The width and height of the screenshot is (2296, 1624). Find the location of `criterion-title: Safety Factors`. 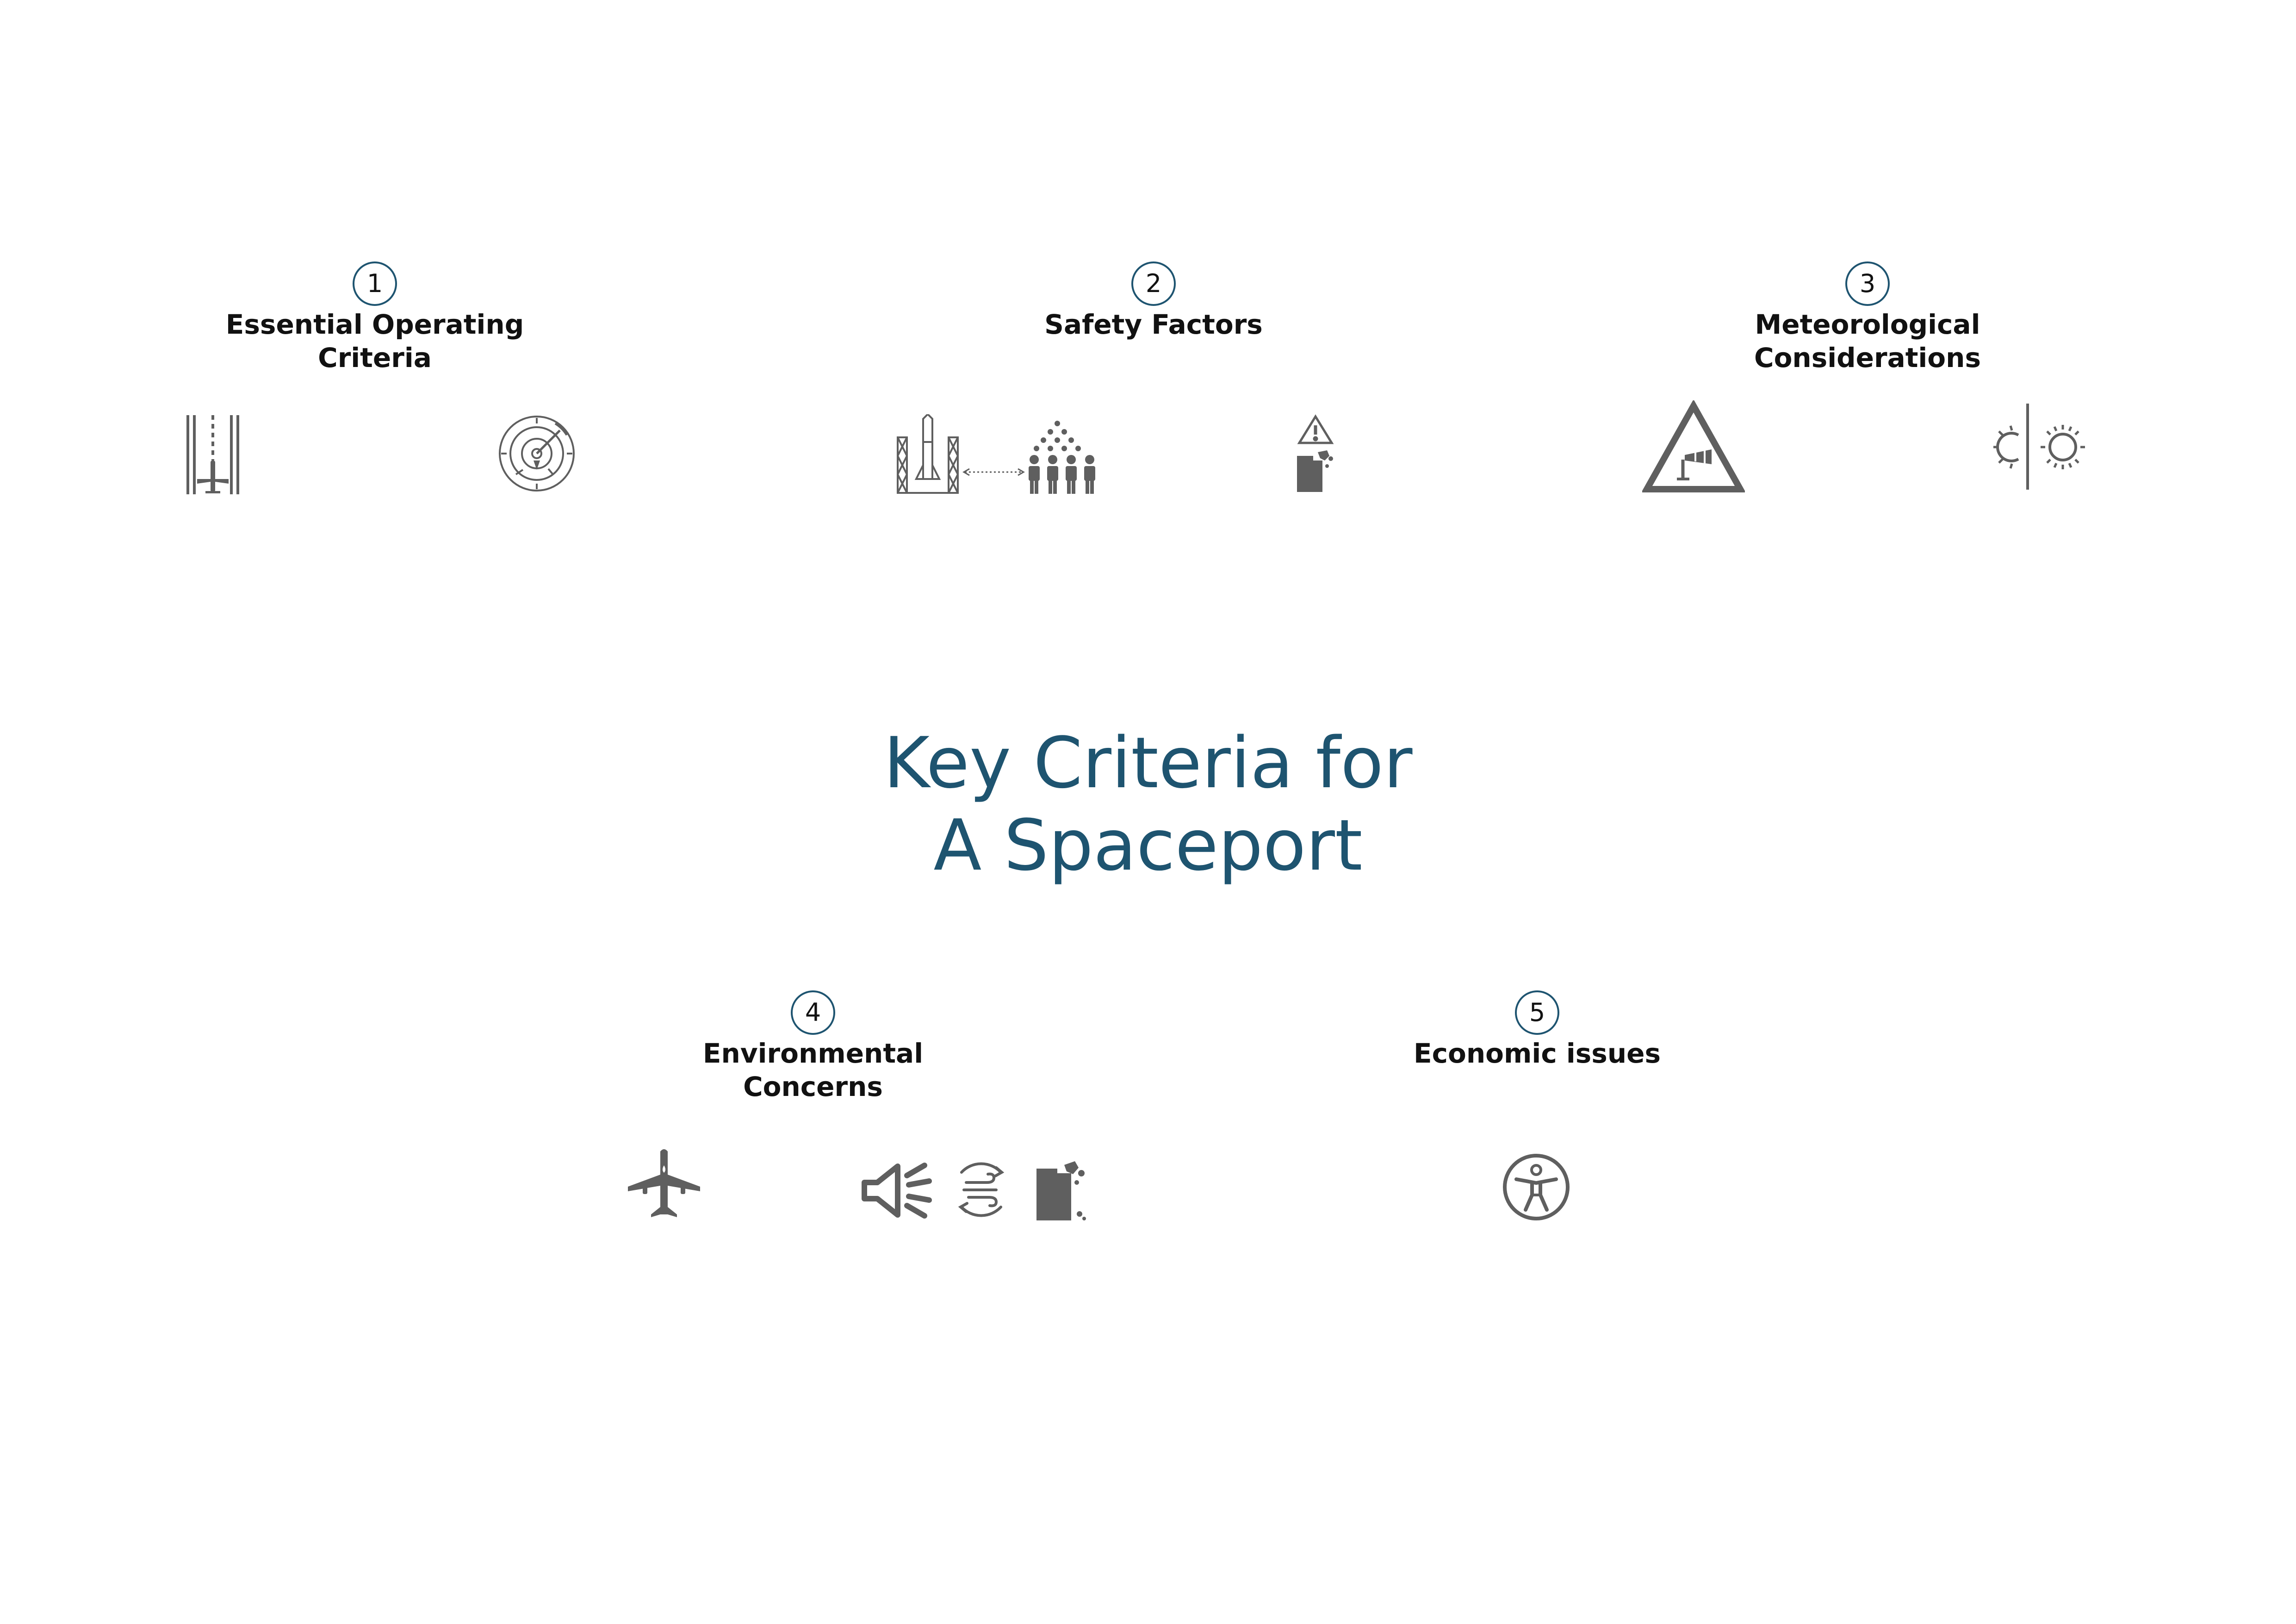

criterion-title: Safety Factors is located at coordinates (1154, 324).